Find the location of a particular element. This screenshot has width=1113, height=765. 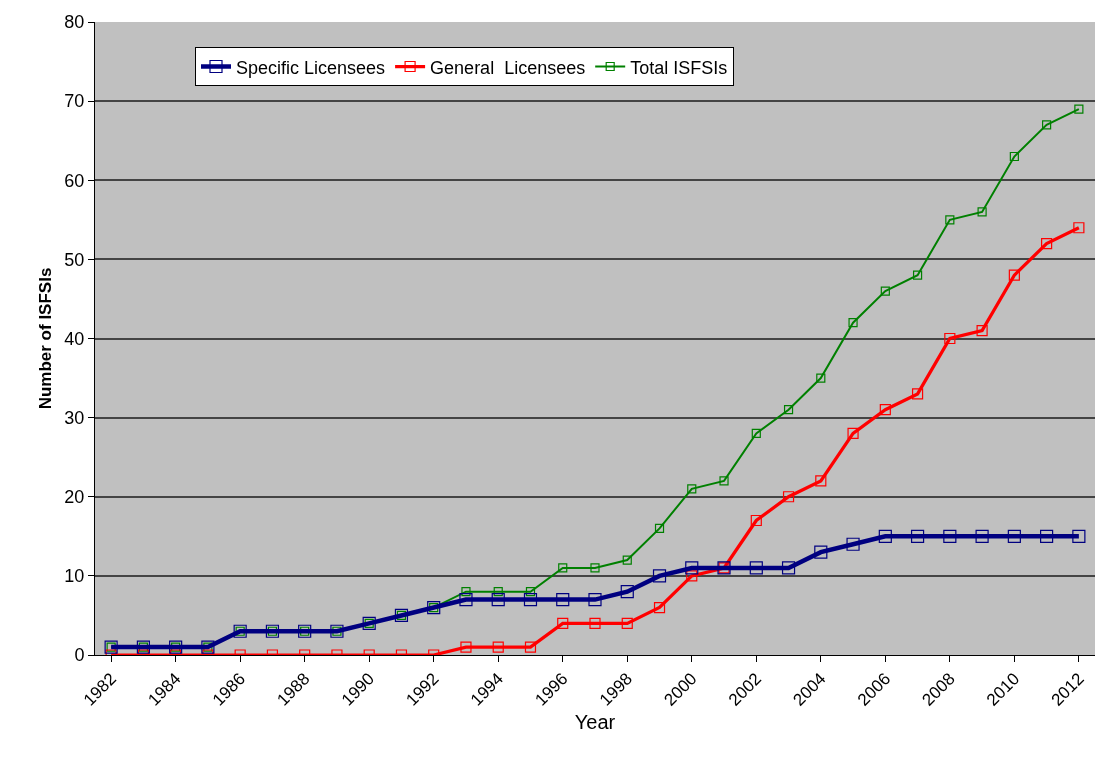

y-tick-label: 40 is located at coordinates (74, 338).